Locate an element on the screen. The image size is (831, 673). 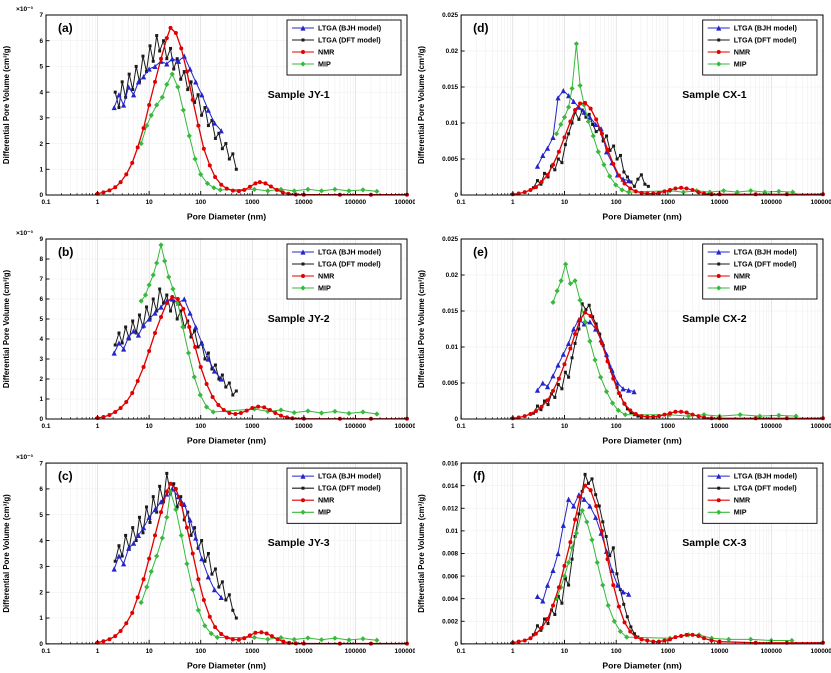
panel-letter: (a) is located at coordinates (65, 28).